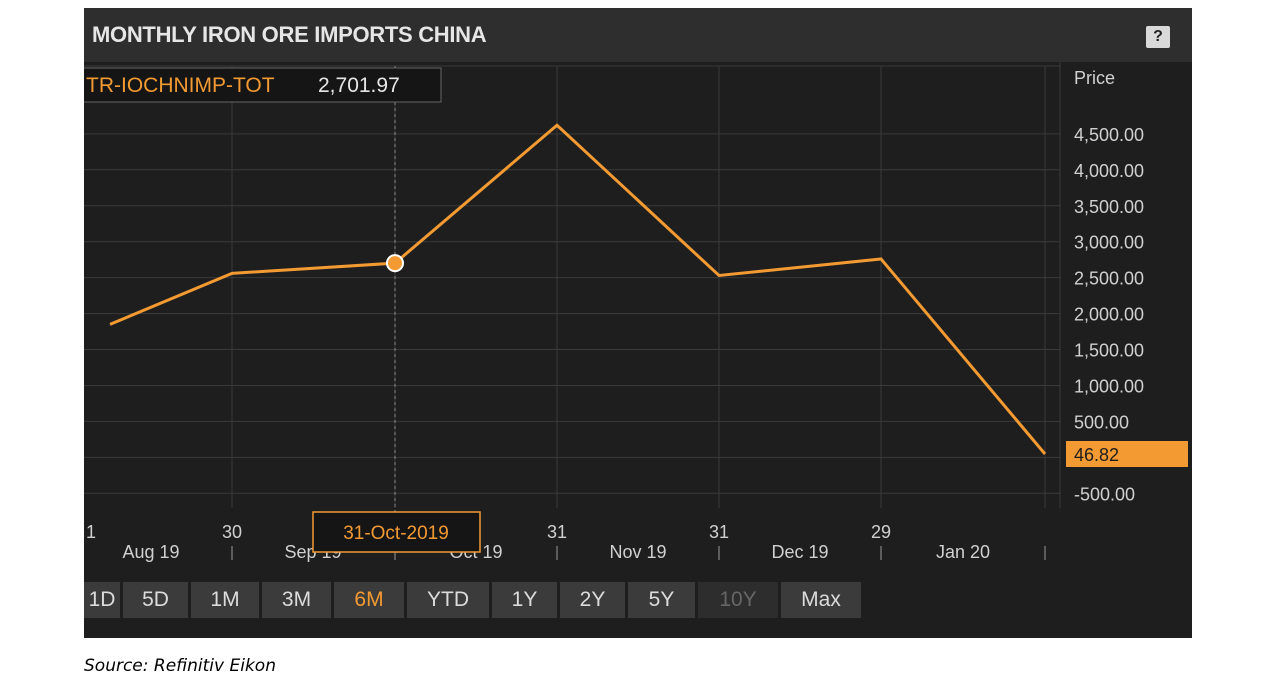 Image resolution: width=1281 pixels, height=696 pixels. I want to click on y-tick-label: 3,000.00, so click(1109, 243).